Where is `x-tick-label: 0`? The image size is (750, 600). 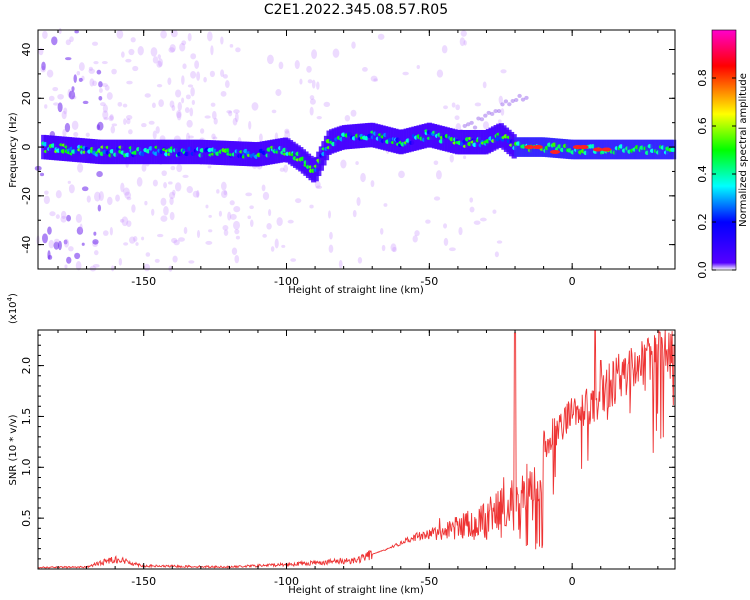
x-tick-label: 0 is located at coordinates (572, 281).